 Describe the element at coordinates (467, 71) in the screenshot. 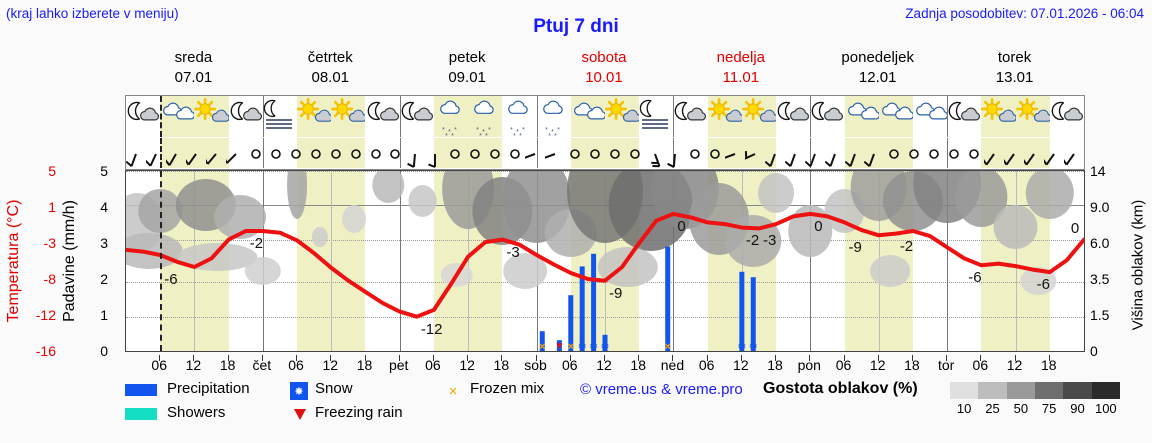

I see `day-header-3: petek 09.01` at that location.